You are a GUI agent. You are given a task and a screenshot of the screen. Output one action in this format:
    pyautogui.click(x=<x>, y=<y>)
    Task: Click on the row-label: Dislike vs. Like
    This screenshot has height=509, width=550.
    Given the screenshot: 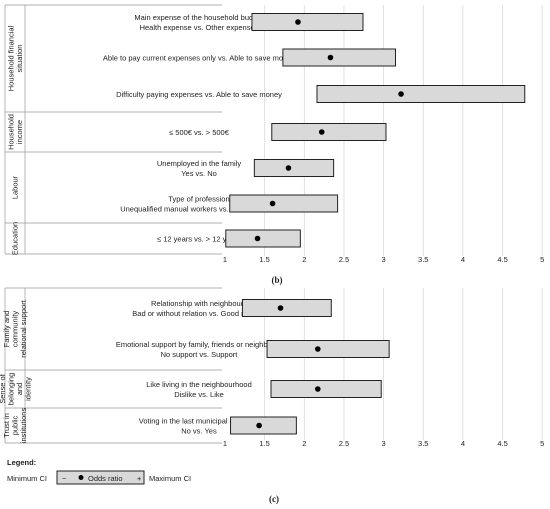 What is the action you would take?
    pyautogui.click(x=199, y=394)
    